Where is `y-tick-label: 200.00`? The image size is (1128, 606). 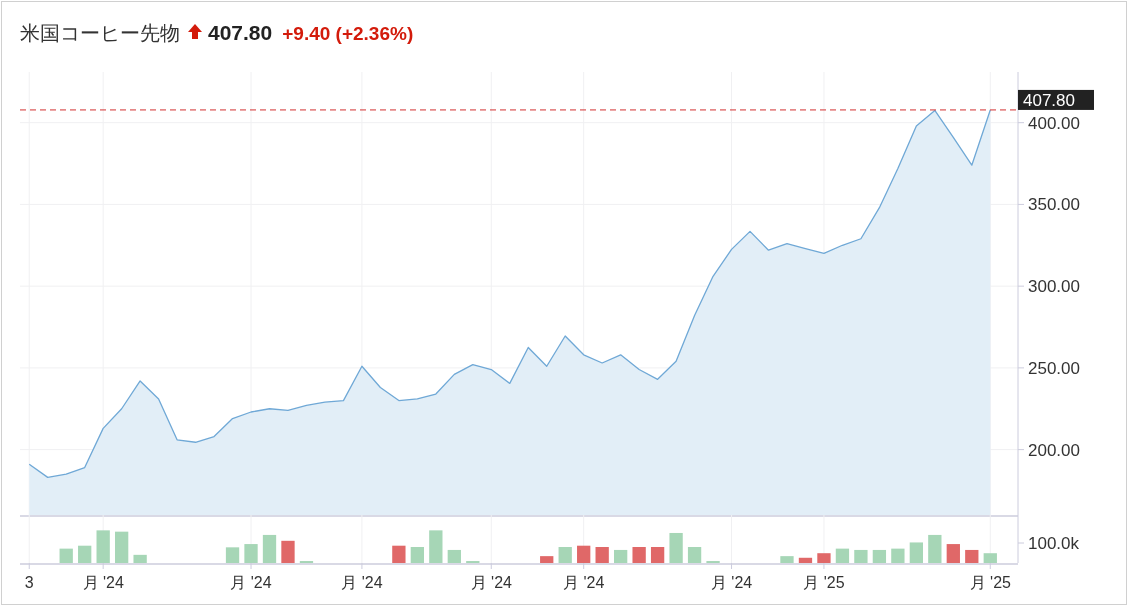 y-tick-label: 200.00 is located at coordinates (1054, 450).